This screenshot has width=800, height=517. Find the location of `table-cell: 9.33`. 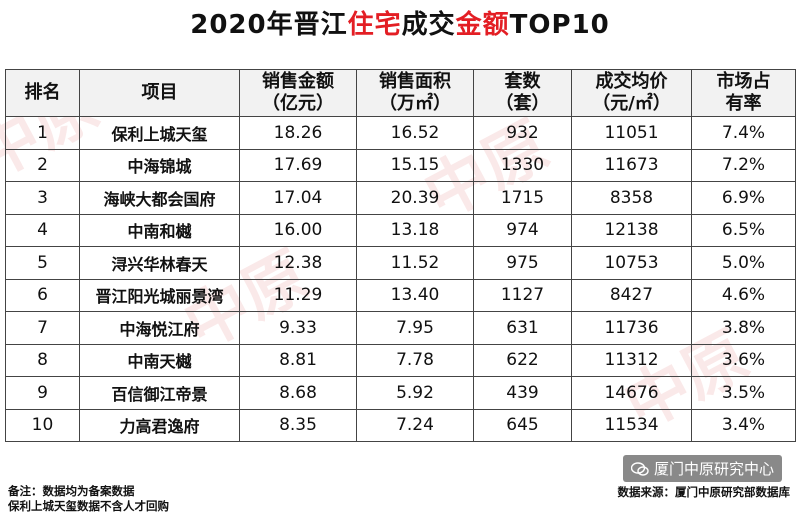

table-cell: 9.33 is located at coordinates (298, 328).